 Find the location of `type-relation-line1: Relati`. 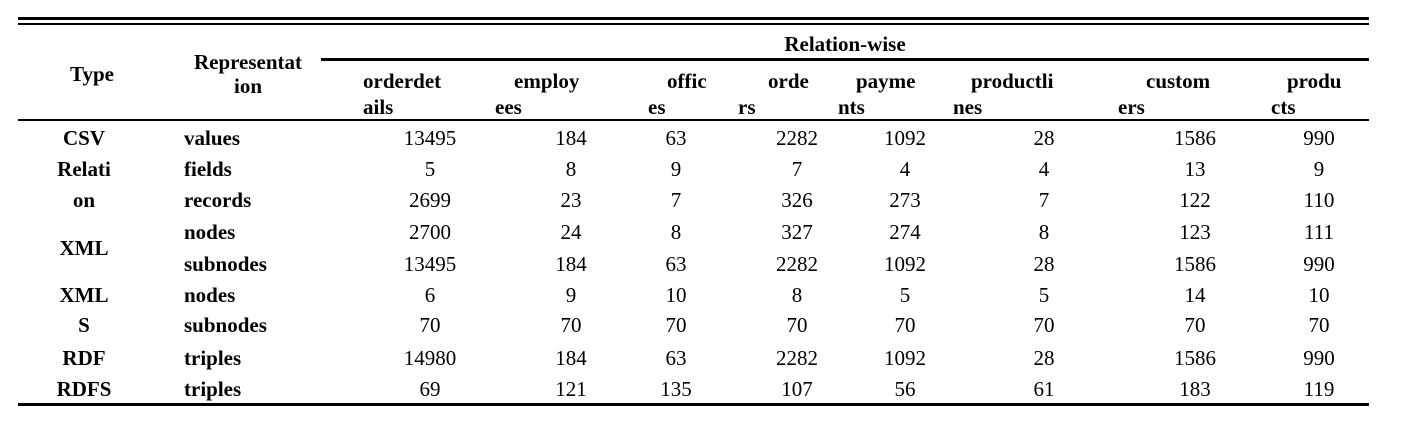

type-relation-line1: Relati is located at coordinates (84, 169).